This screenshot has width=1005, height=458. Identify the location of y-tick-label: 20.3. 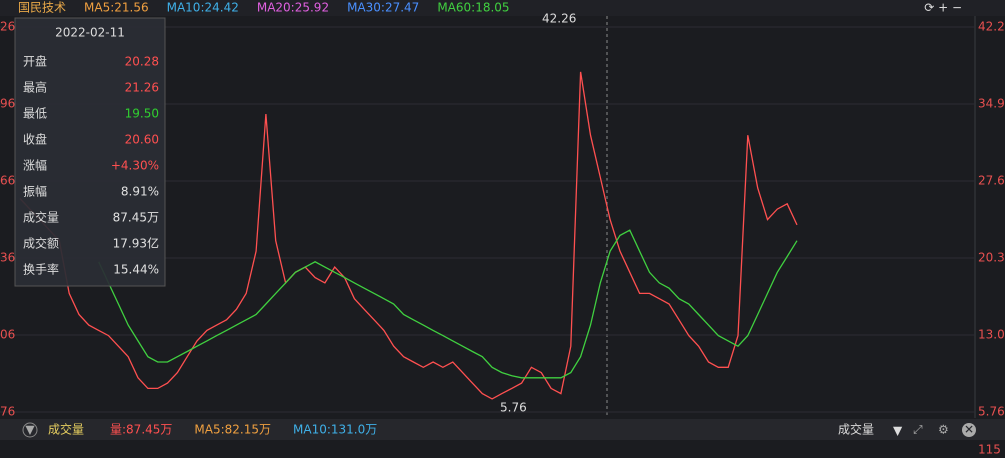
(991, 258).